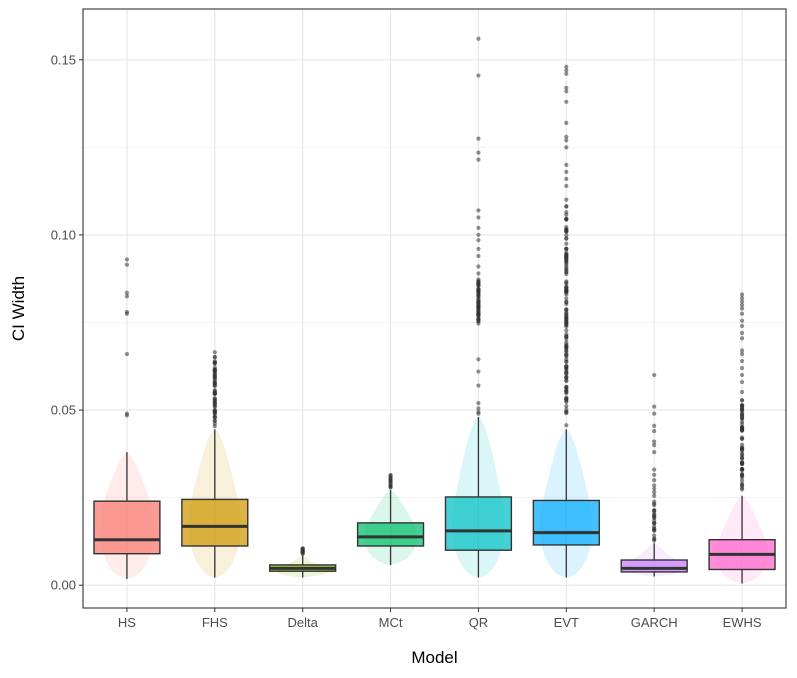 The height and width of the screenshot is (678, 797). What do you see at coordinates (391, 622) in the screenshot?
I see `x-tick-label: MCt` at bounding box center [391, 622].